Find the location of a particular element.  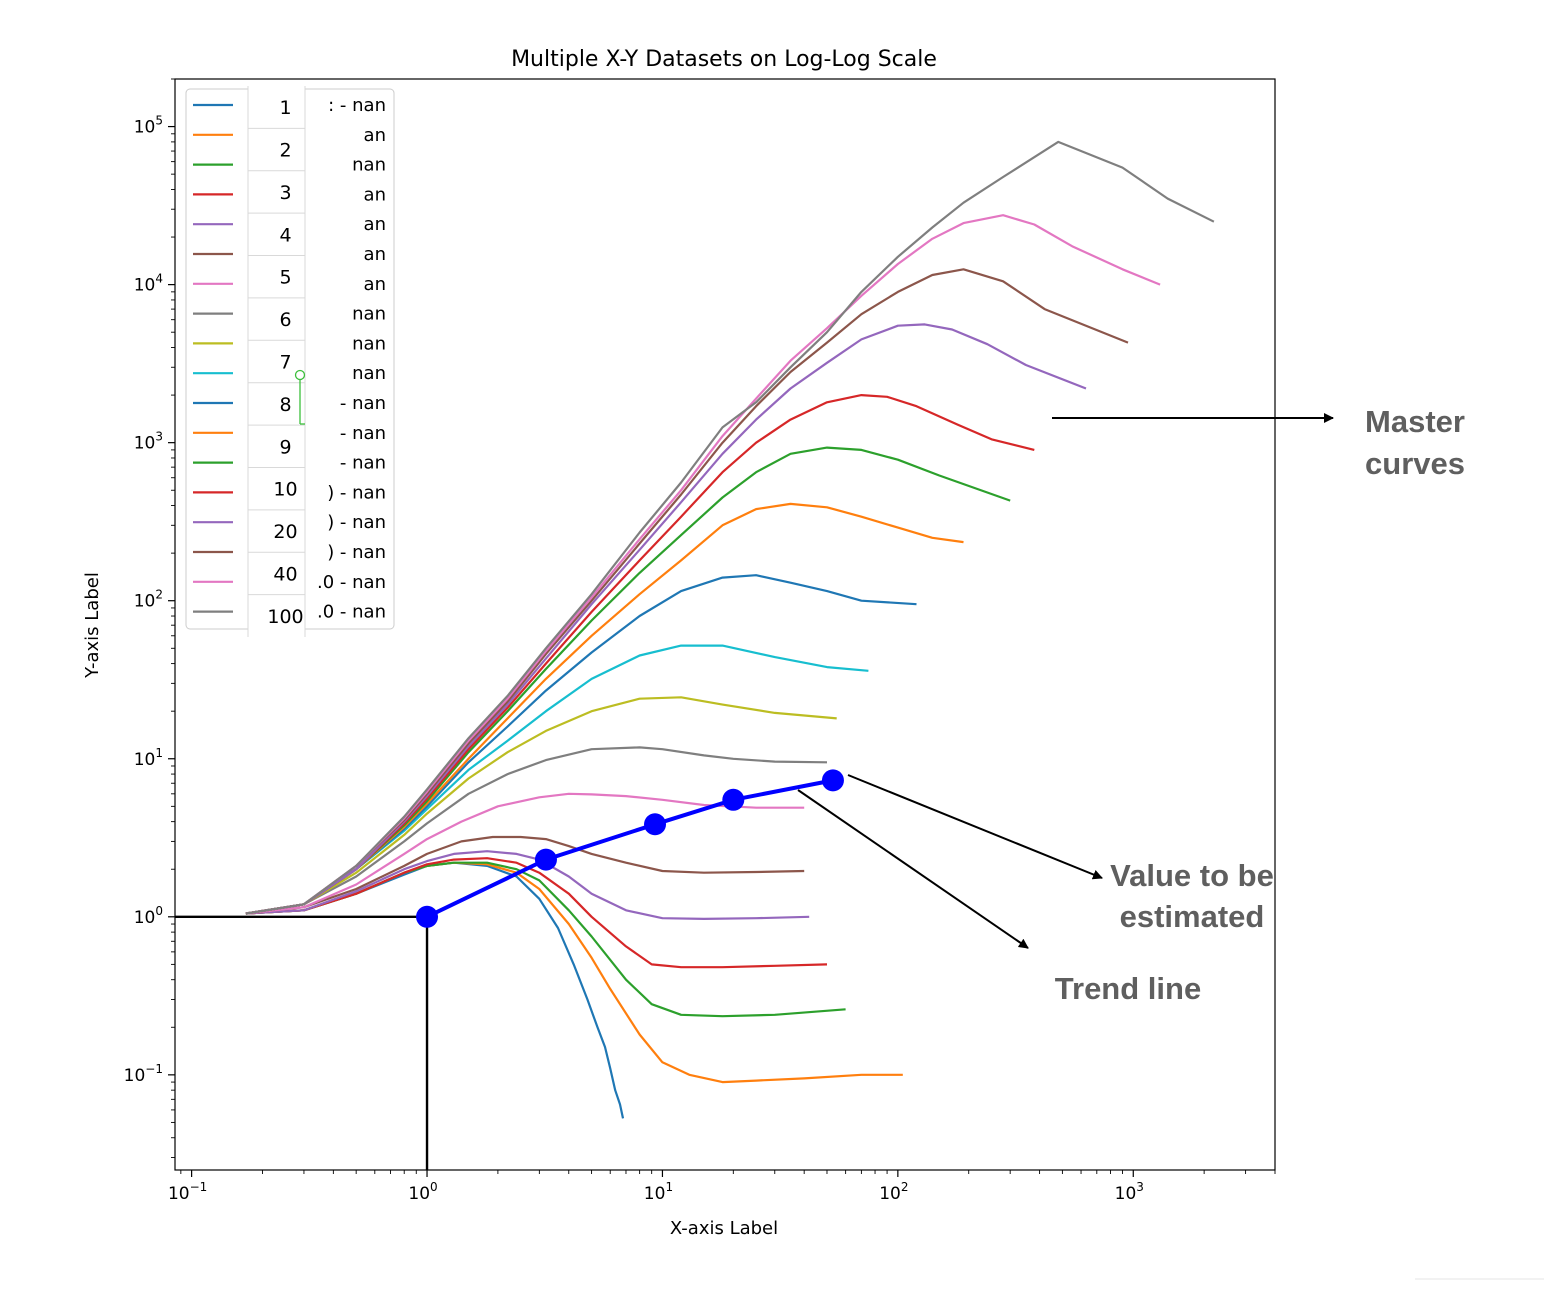

y-tick-exponent: −1 is located at coordinates (154, 1069).